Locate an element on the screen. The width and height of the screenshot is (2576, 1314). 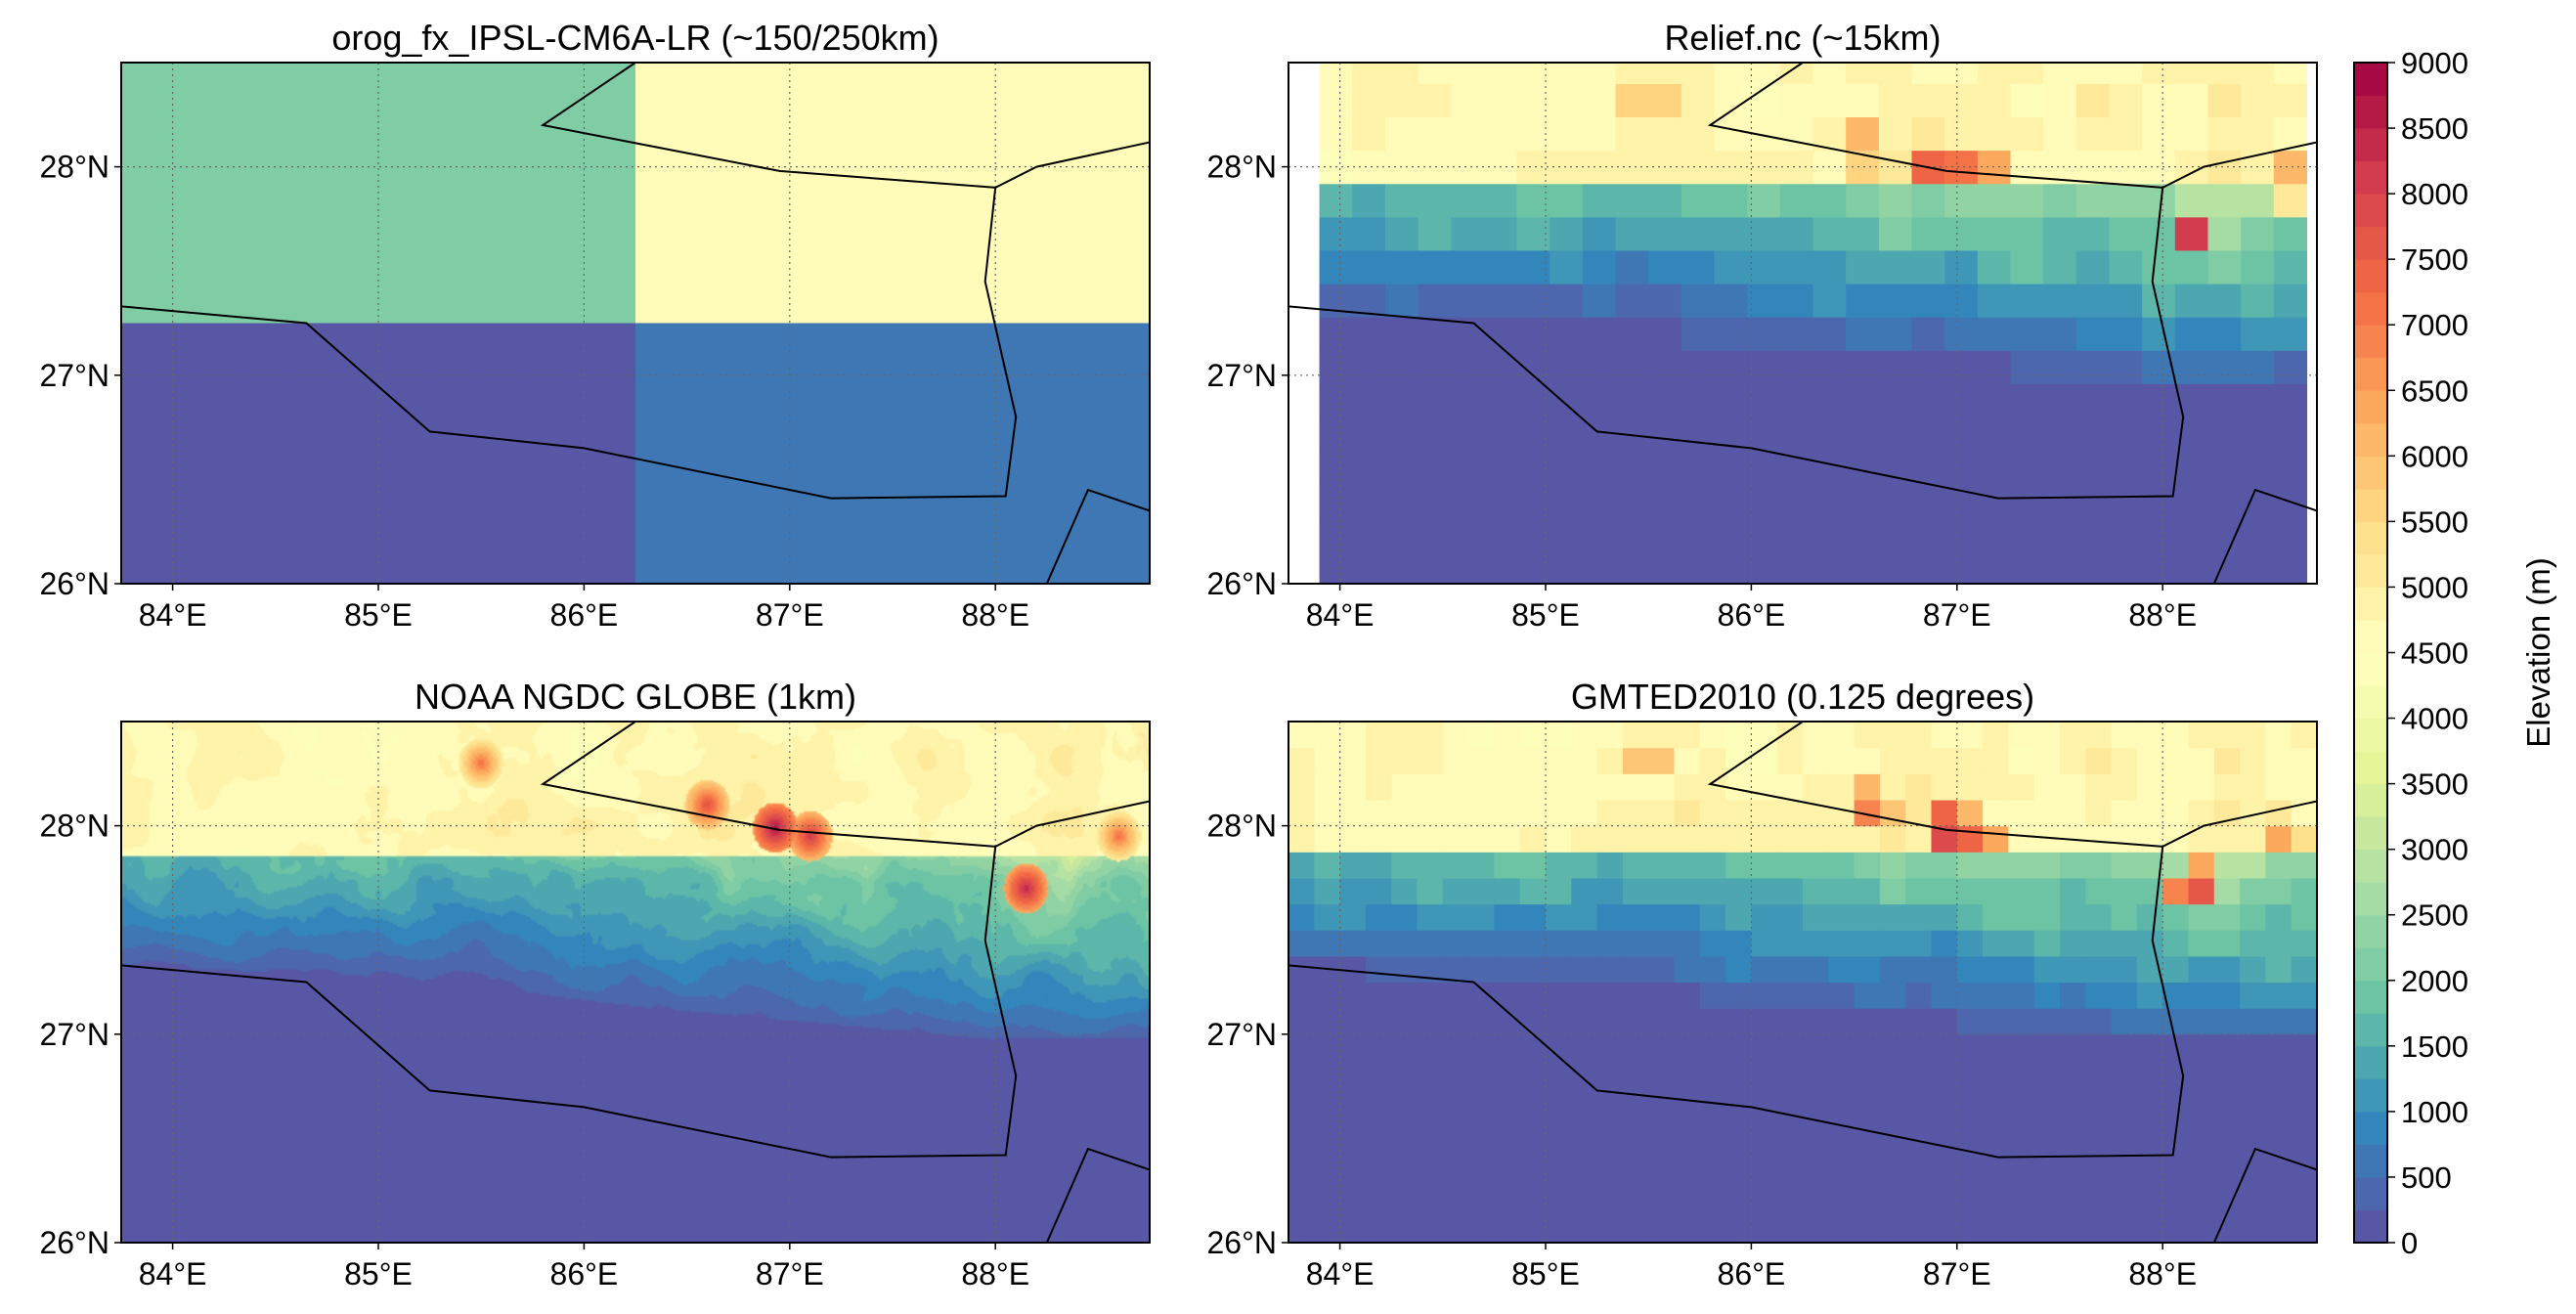
colorbar-tick-label: 2000 is located at coordinates (2434, 981).